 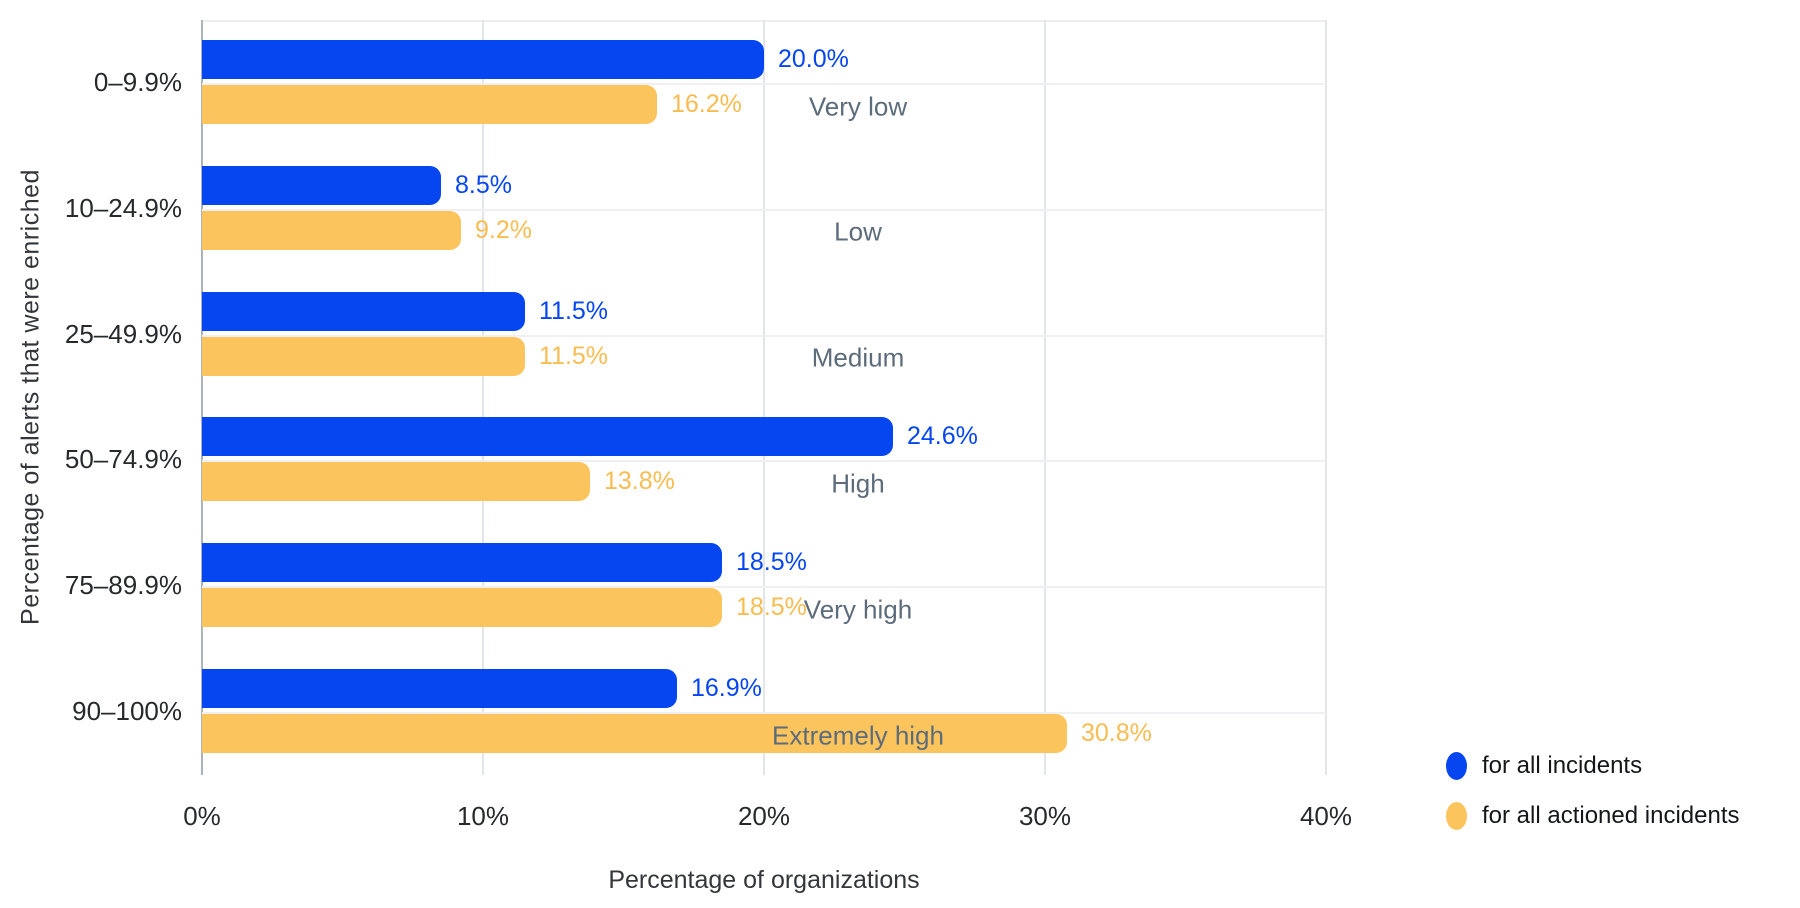 I want to click on legend-label: for all actioned incidents, so click(x=1611, y=815).